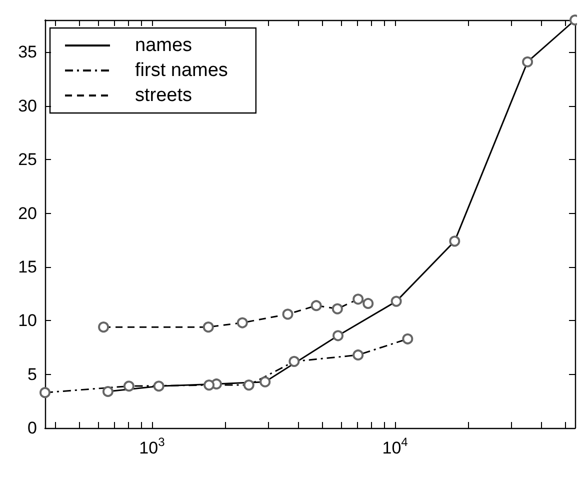 The width and height of the screenshot is (585, 480). I want to click on y-tick-label: 5, so click(32, 374).